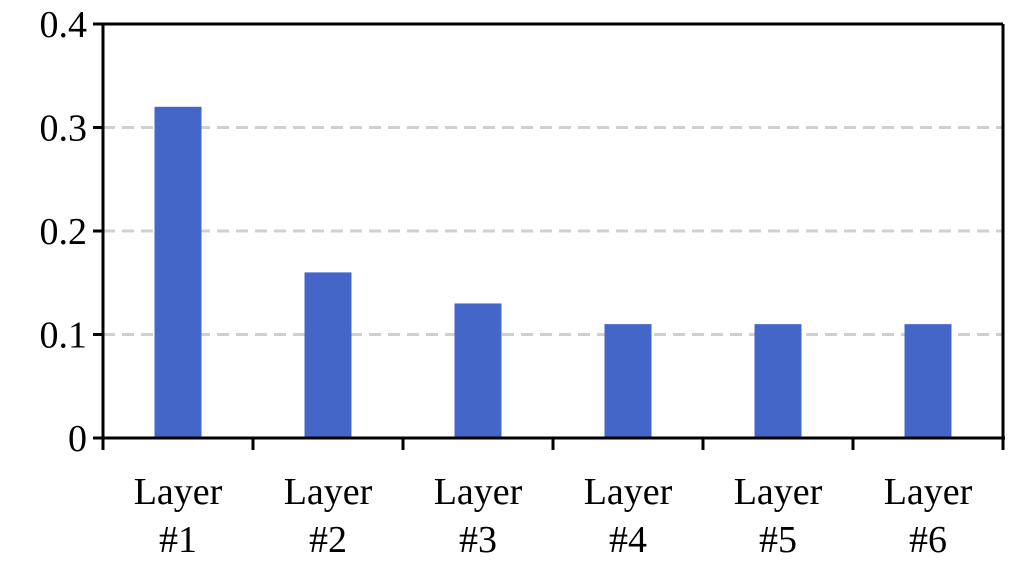 The image size is (1024, 571). I want to click on y-tick-label: 0.3, so click(64, 129).